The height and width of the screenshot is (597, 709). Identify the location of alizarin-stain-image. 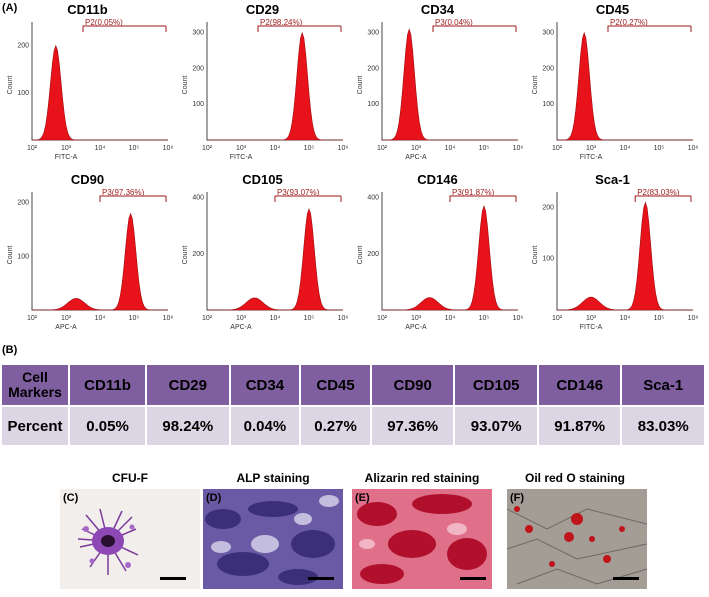
(422, 539).